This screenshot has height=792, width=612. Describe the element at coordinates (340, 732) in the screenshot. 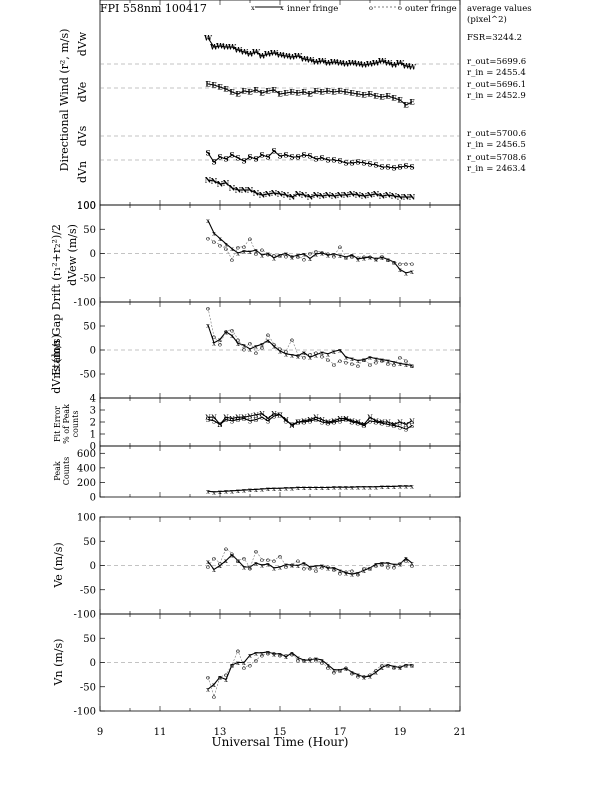

I see `x-tick-label: 17` at that location.